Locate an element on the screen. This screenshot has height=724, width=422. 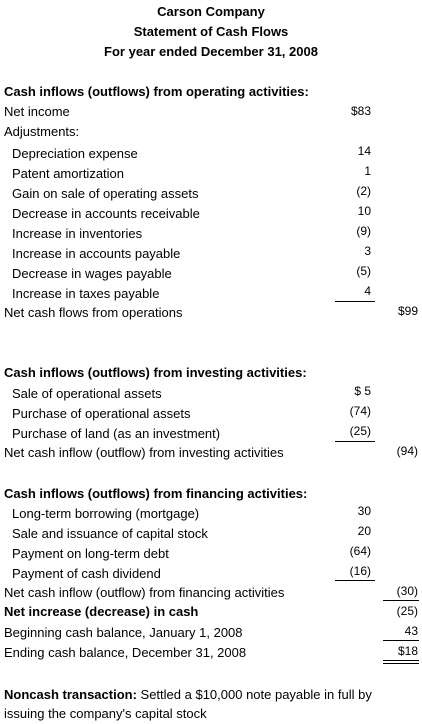
financing-item-label: Long-term borrowing (mortgage) is located at coordinates (106, 513).